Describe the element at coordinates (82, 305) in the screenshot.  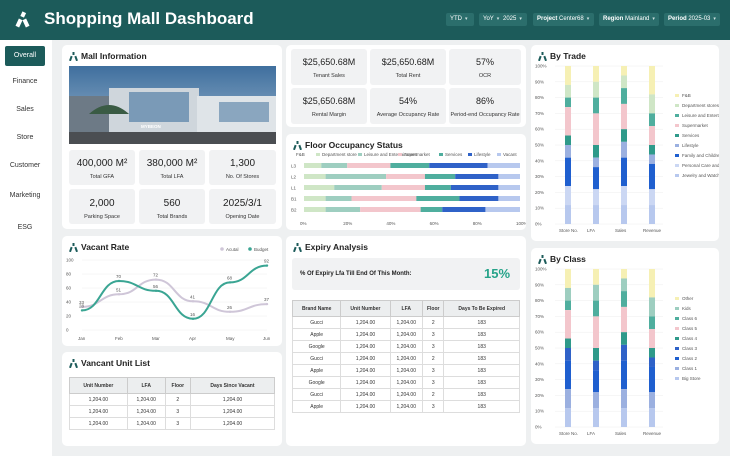
I see `data-label: 28` at that location.